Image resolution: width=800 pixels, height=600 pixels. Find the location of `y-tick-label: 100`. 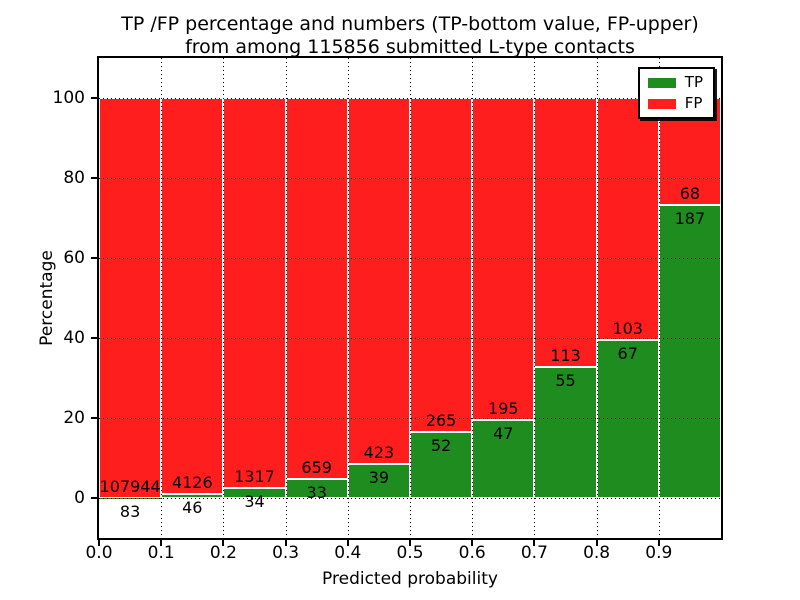

y-tick-label: 100 is located at coordinates (68, 98).